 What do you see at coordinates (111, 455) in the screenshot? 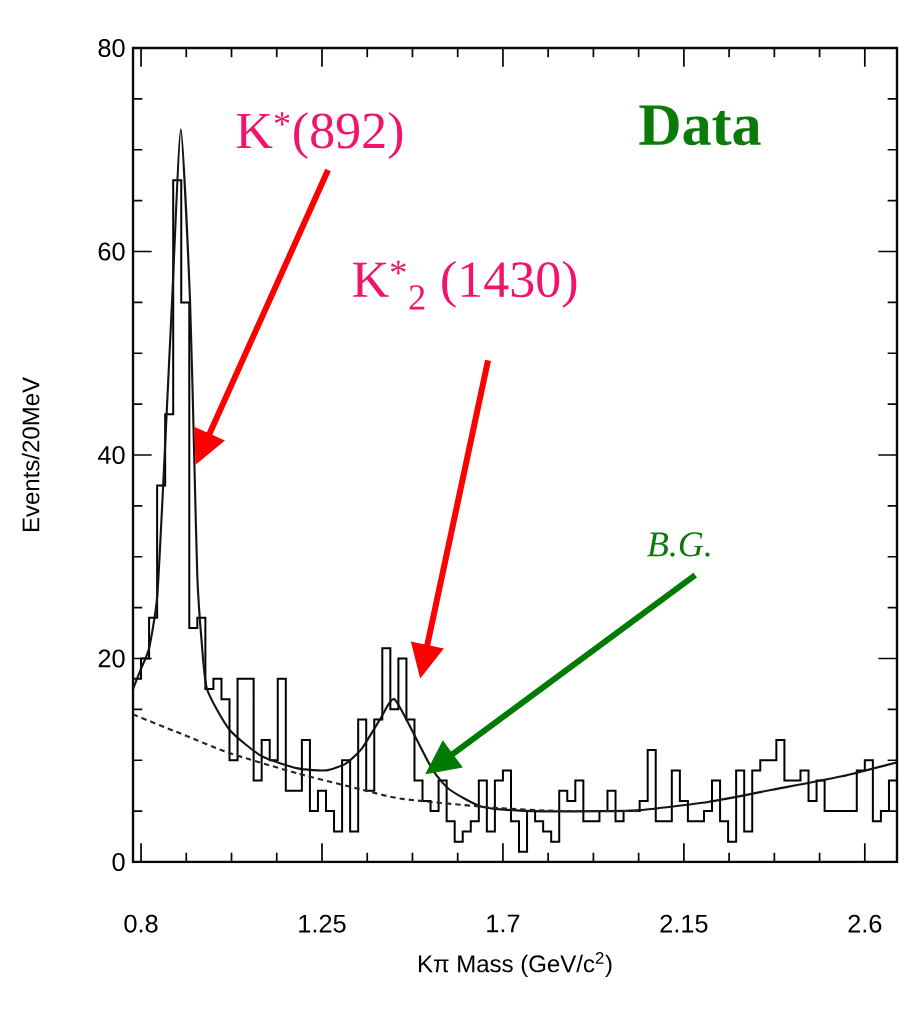
I see `y-tick-label: 40` at bounding box center [111, 455].